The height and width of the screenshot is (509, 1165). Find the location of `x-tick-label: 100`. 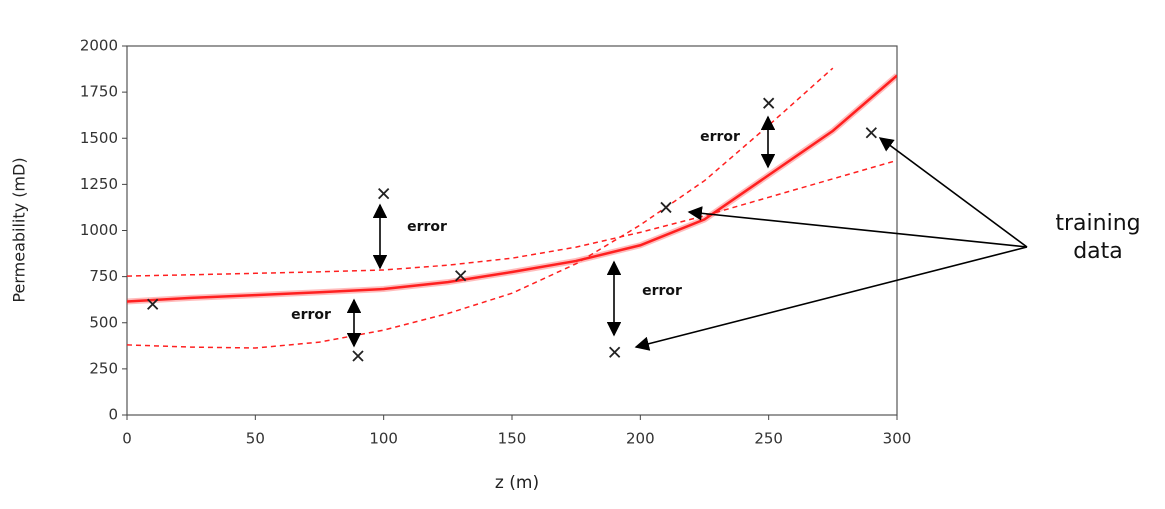

x-tick-label: 100 is located at coordinates (383, 439).